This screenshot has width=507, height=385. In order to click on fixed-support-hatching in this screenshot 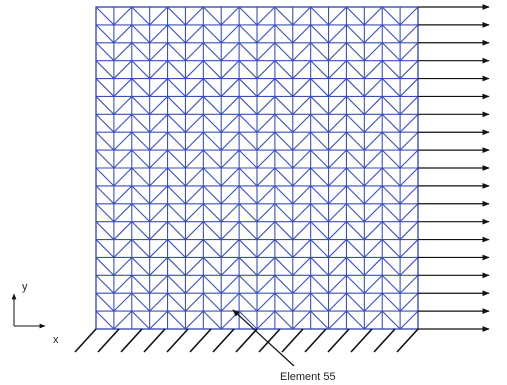, I will do `click(246, 340)`.